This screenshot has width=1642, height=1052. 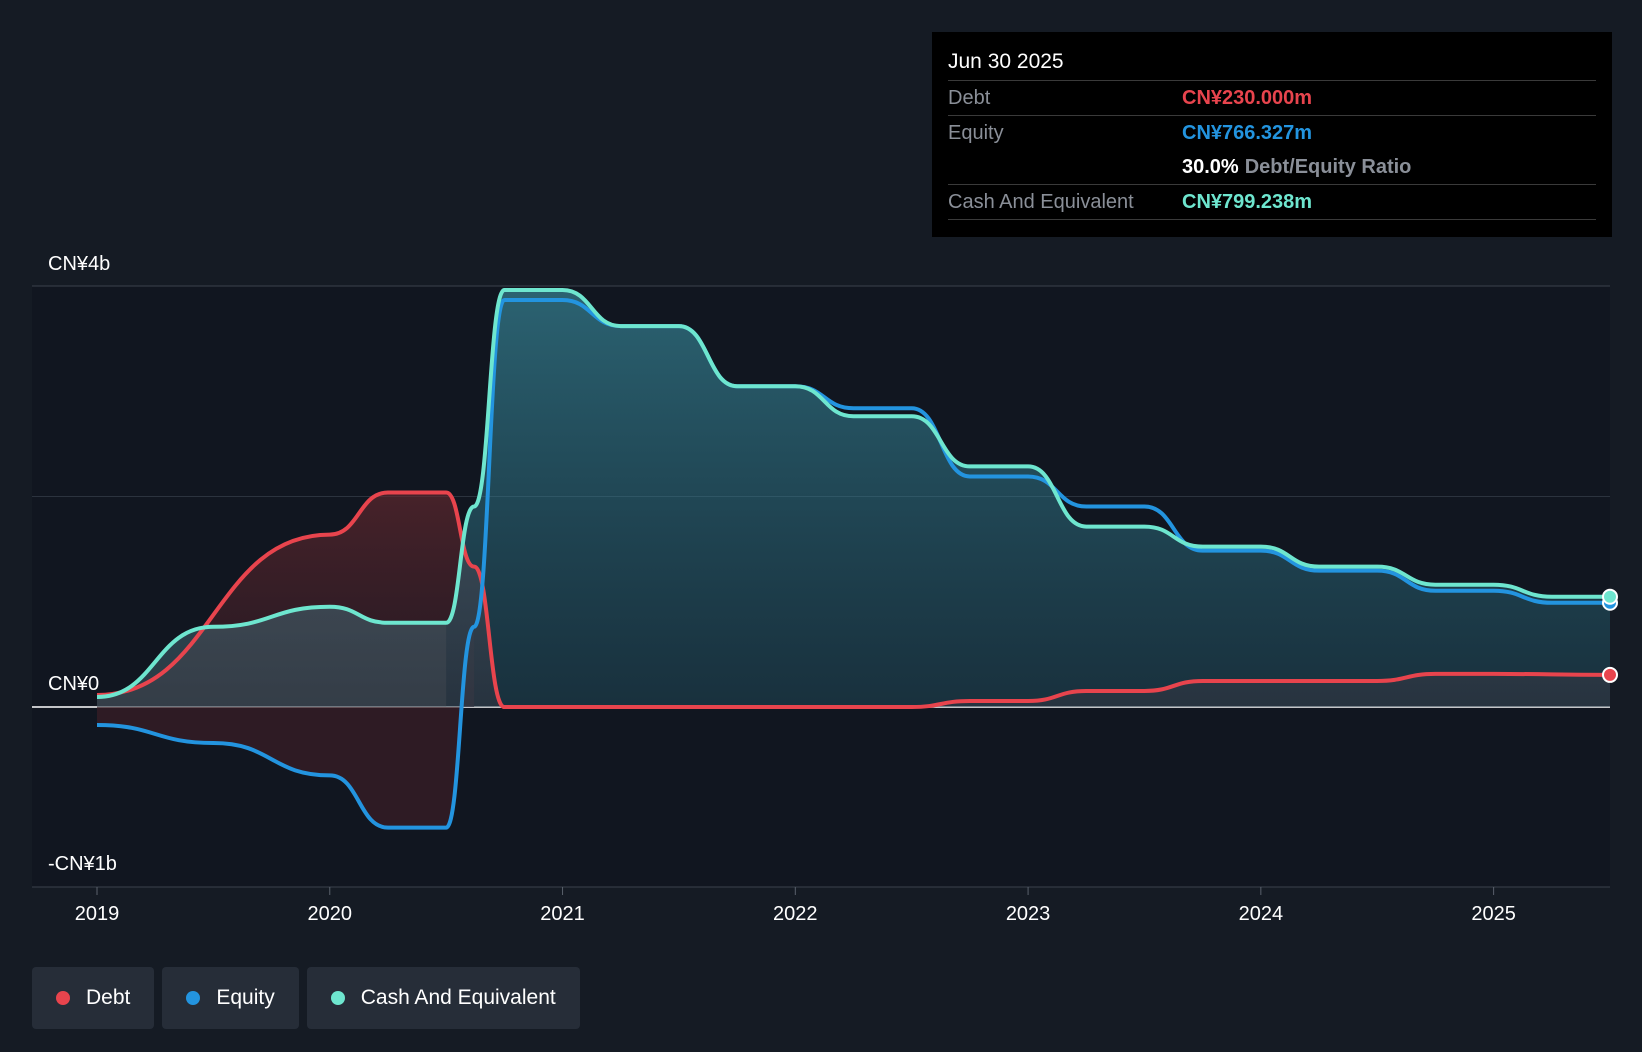 What do you see at coordinates (1247, 133) in the screenshot?
I see `tooltip-equity-value: CN¥766.327m` at bounding box center [1247, 133].